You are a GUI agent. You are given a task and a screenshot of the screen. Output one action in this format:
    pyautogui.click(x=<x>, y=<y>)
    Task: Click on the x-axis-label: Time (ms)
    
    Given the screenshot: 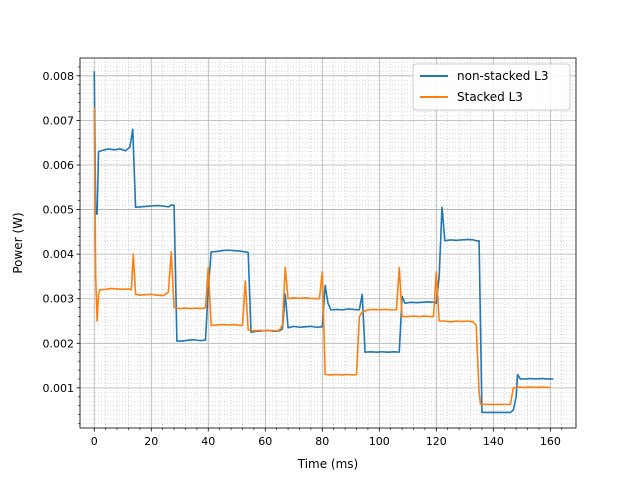 What is the action you would take?
    pyautogui.click(x=328, y=464)
    